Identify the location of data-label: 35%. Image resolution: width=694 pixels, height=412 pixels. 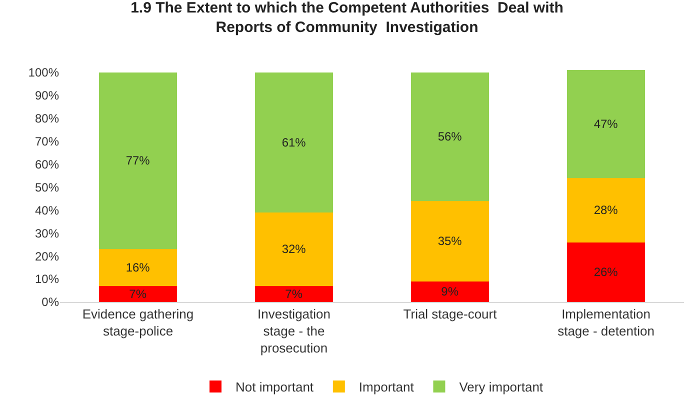
(450, 241).